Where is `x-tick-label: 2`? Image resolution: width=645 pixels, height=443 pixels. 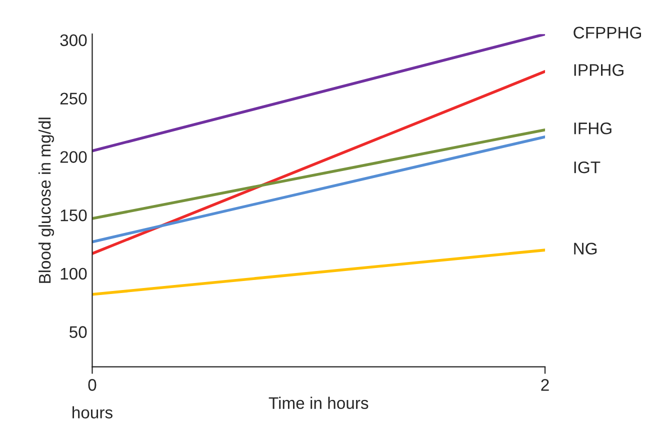 x-tick-label: 2 is located at coordinates (545, 385).